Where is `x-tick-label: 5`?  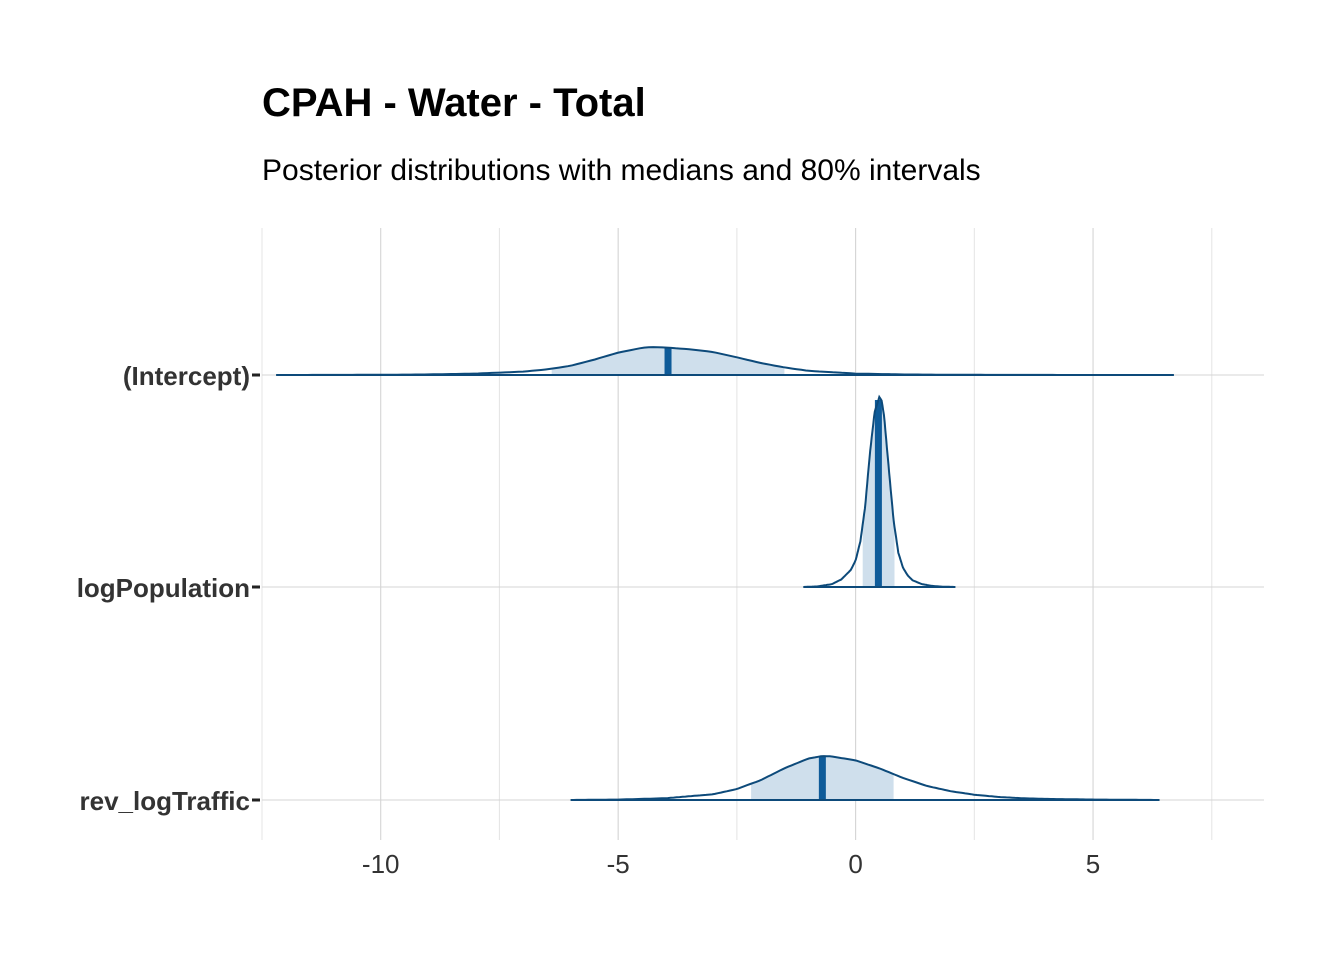 x-tick-label: 5 is located at coordinates (1093, 864).